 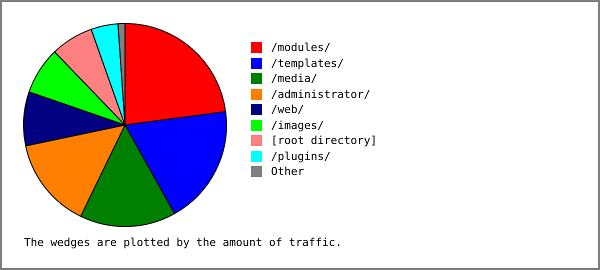 I want to click on text: The wedges are plotted by the amount of traffic., so click(x=183, y=242).